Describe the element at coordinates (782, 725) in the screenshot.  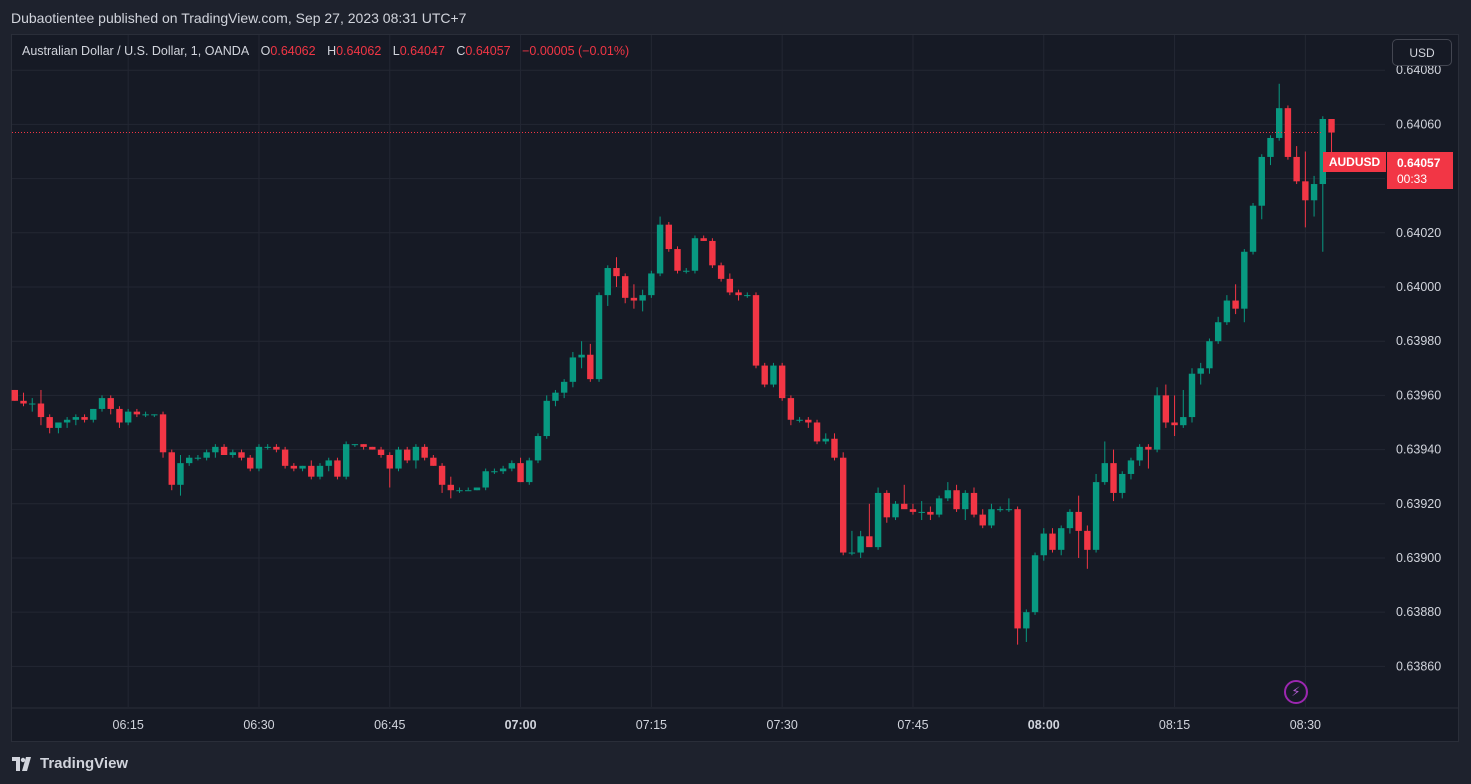
I see `time-tick-label: 07:30` at that location.